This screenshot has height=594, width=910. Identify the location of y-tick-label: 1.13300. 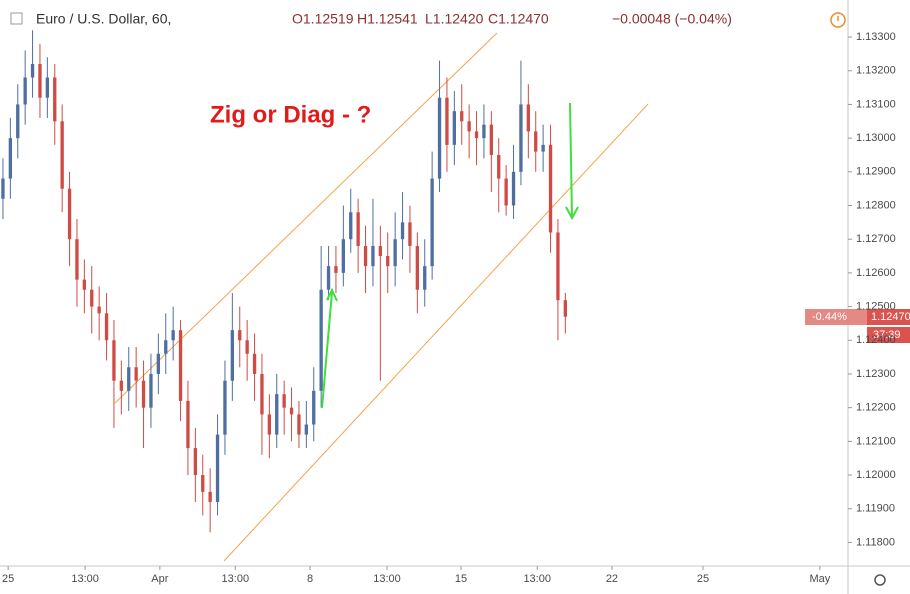
(876, 37).